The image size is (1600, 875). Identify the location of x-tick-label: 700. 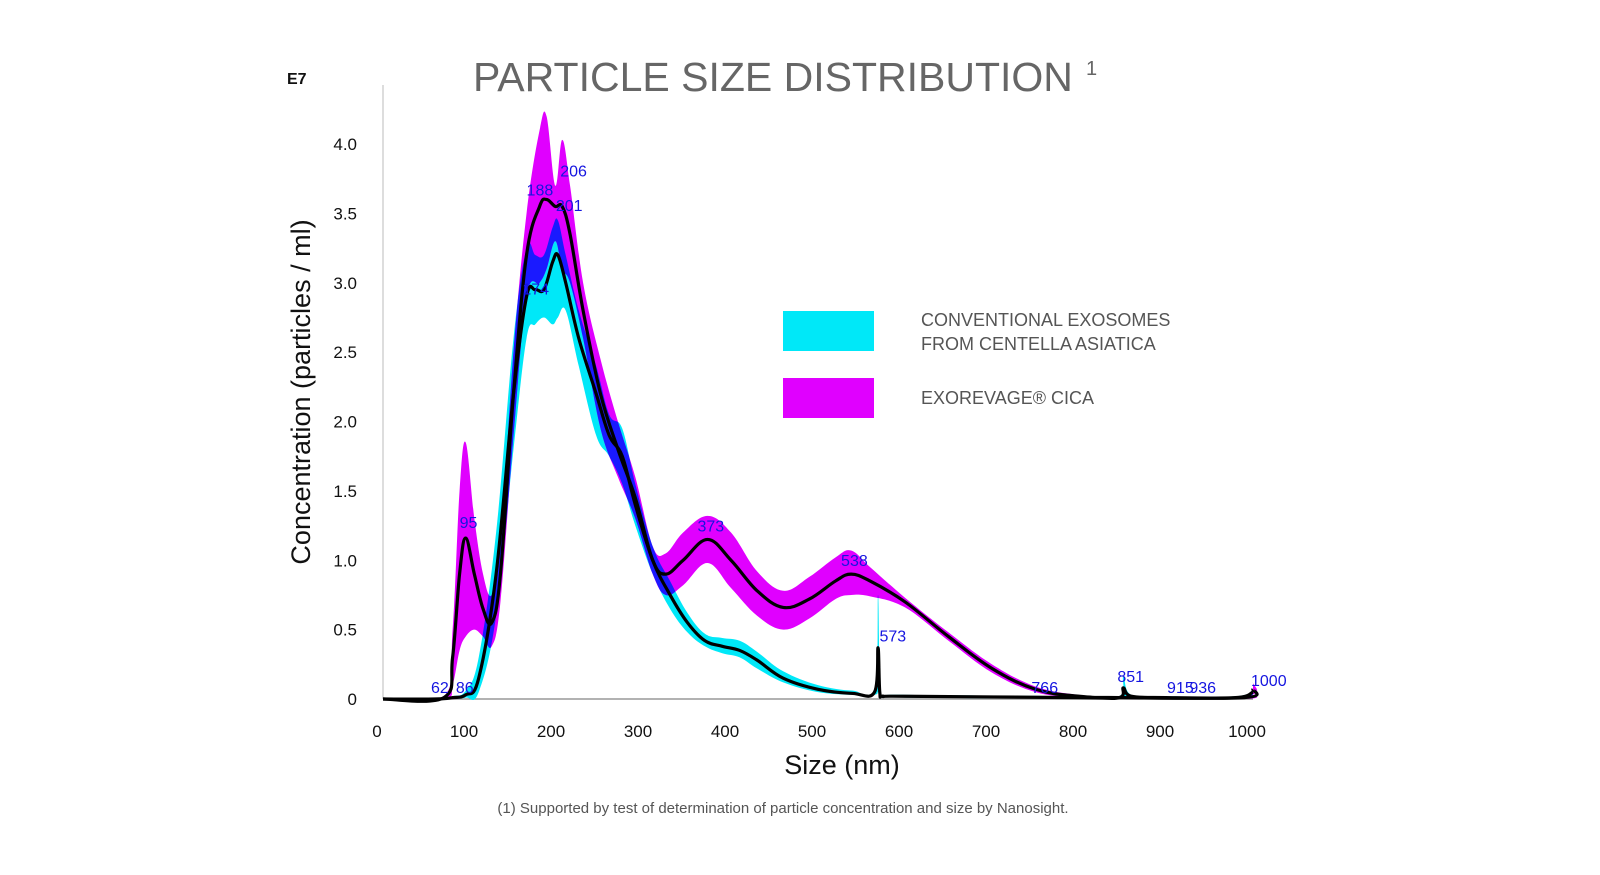
(986, 731).